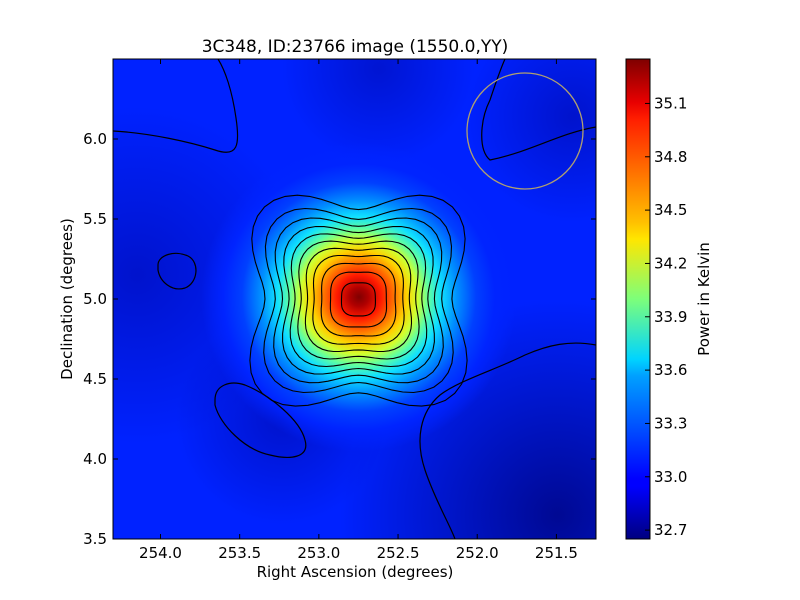 The height and width of the screenshot is (600, 800). I want to click on colorbar-tick-label: 34.2, so click(670, 263).